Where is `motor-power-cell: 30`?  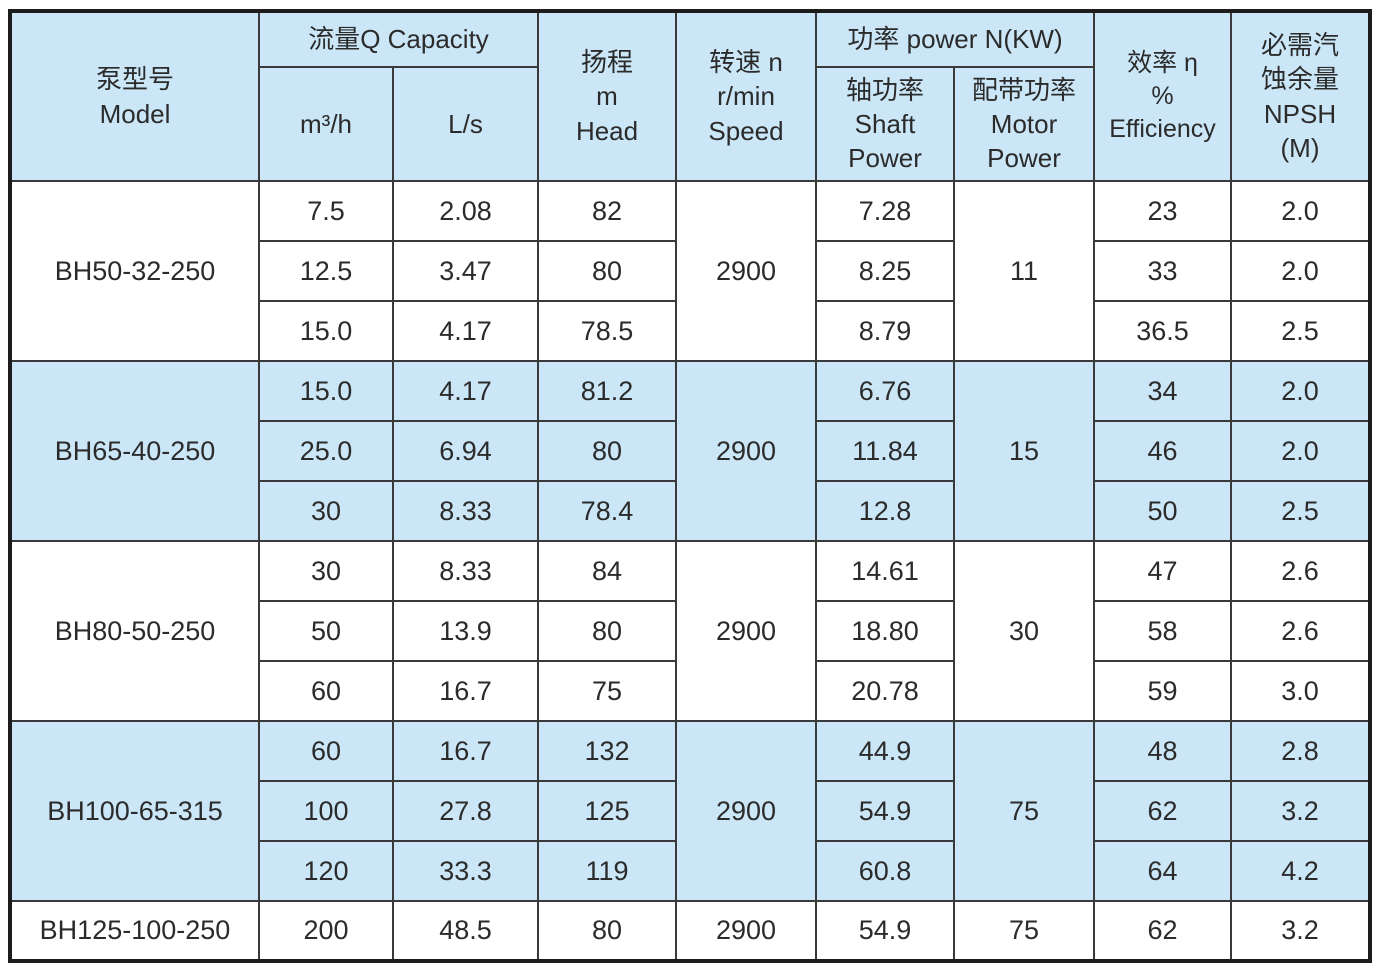 motor-power-cell: 30 is located at coordinates (1024, 631).